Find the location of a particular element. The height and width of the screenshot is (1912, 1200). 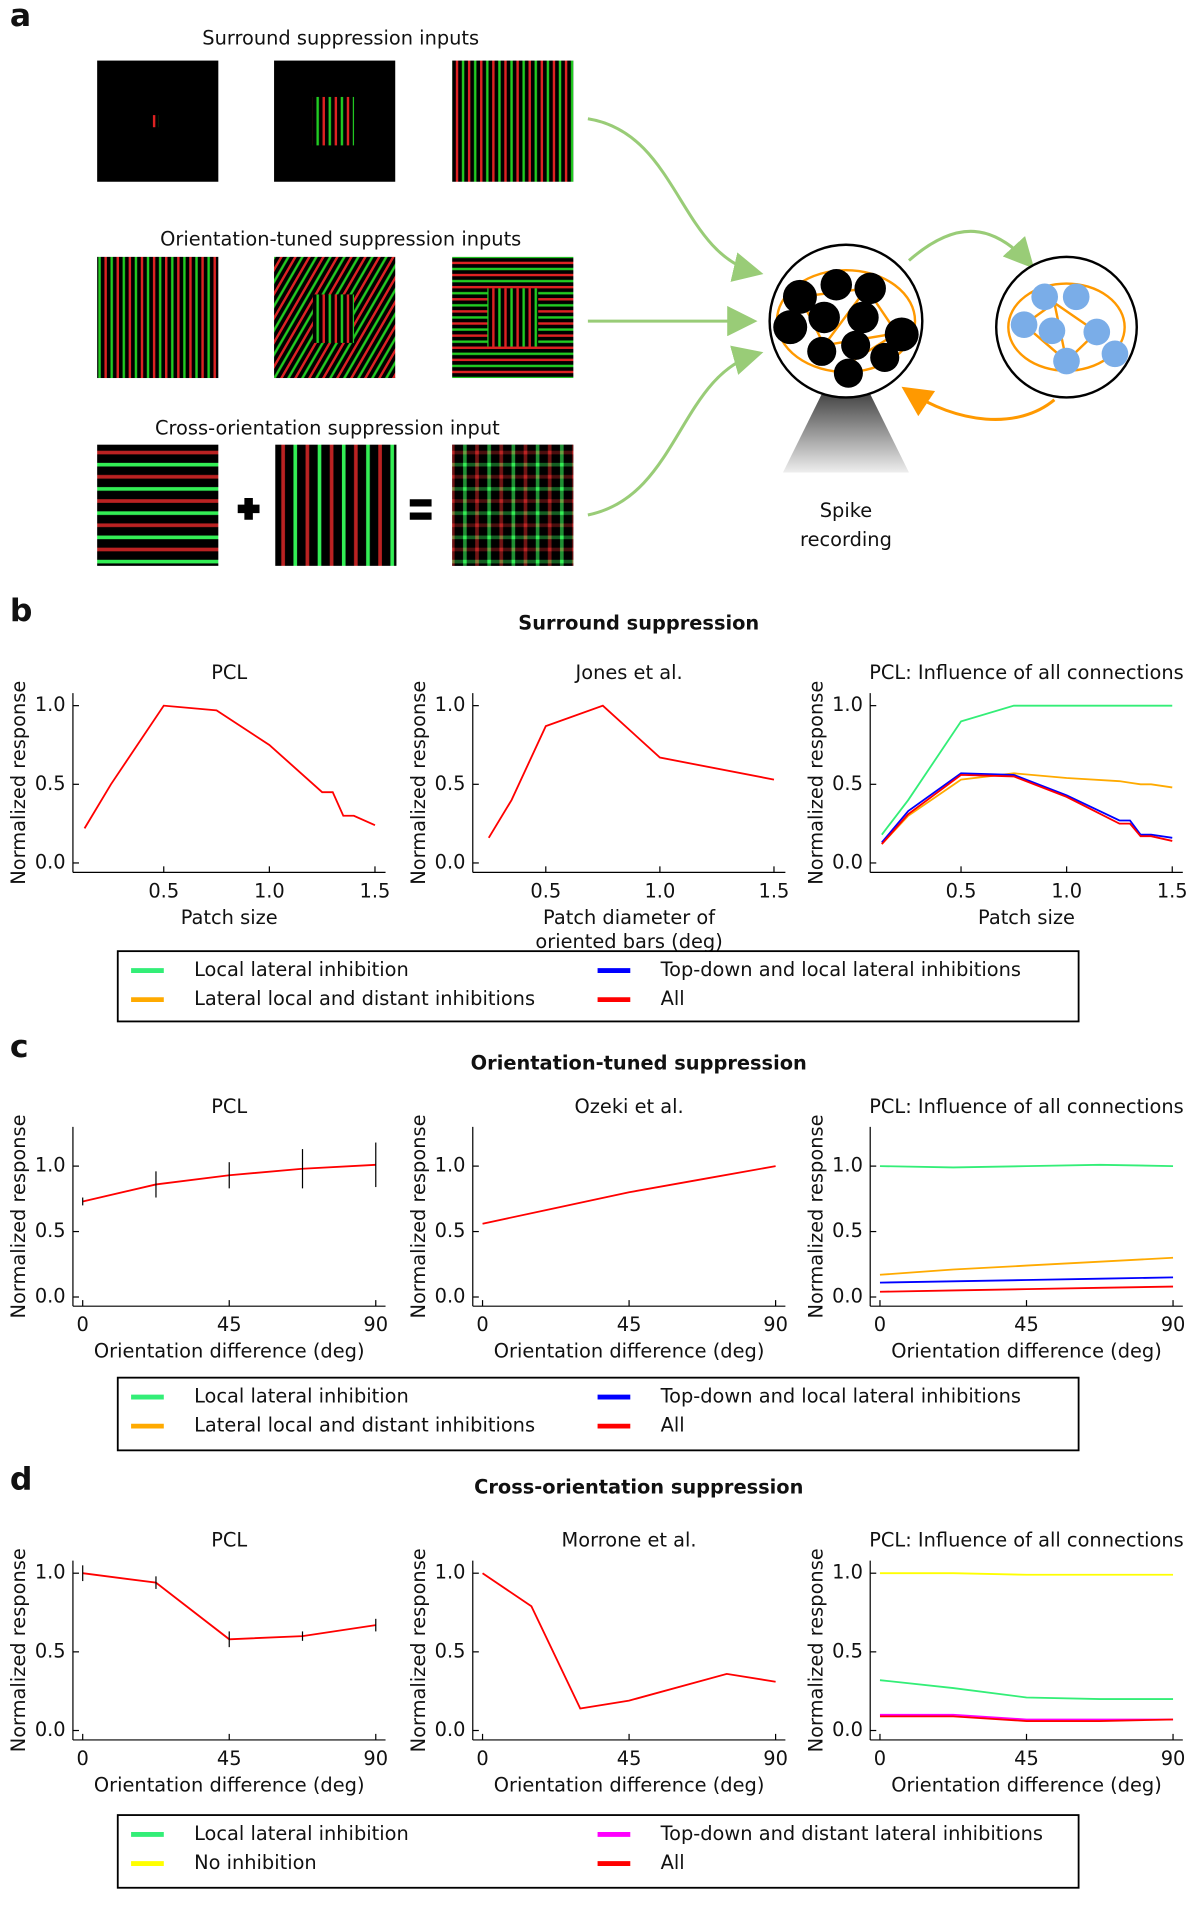

panel-label: a is located at coordinates (20, 17).